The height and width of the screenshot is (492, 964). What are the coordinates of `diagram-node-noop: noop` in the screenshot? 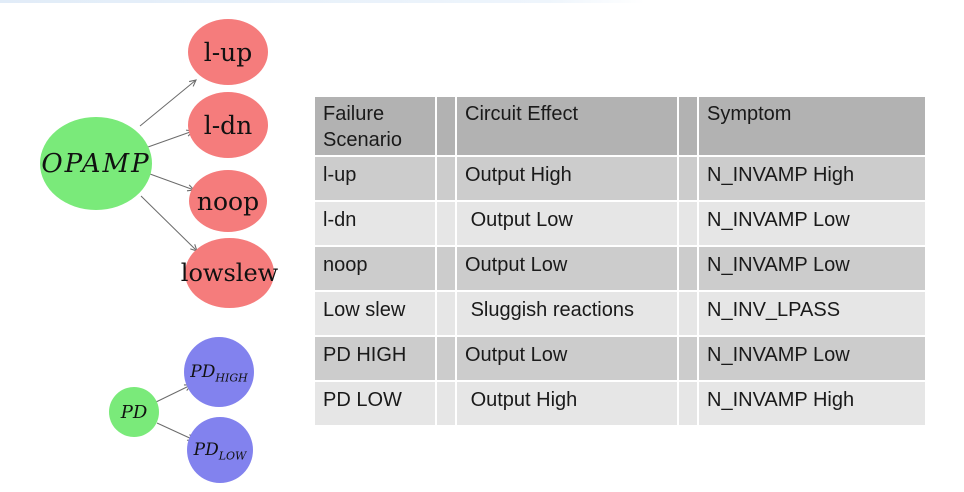 It's located at (228, 201).